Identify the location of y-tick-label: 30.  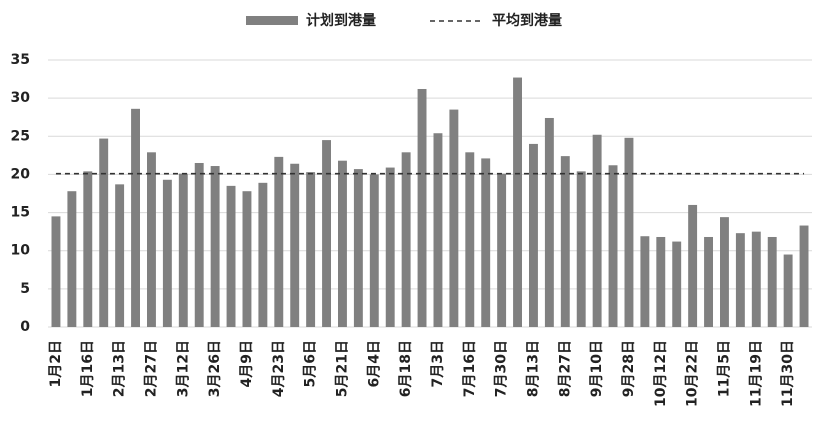
(21, 98).